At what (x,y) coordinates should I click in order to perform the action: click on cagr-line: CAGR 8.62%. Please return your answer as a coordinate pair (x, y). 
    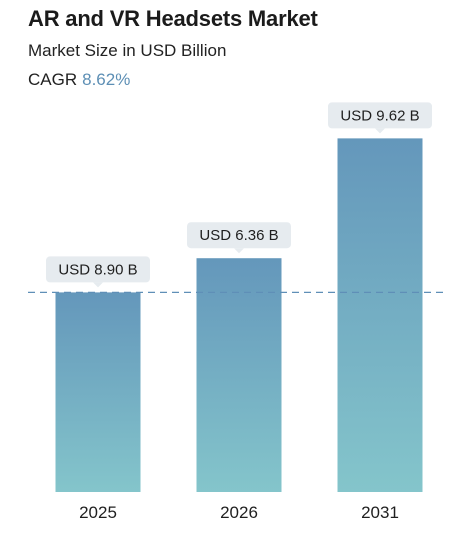
    Looking at the image, I should click on (79, 80).